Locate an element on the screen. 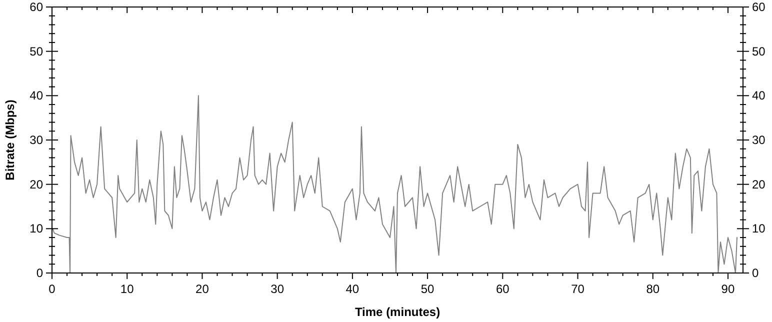  x-tick-label: 90 is located at coordinates (728, 289).